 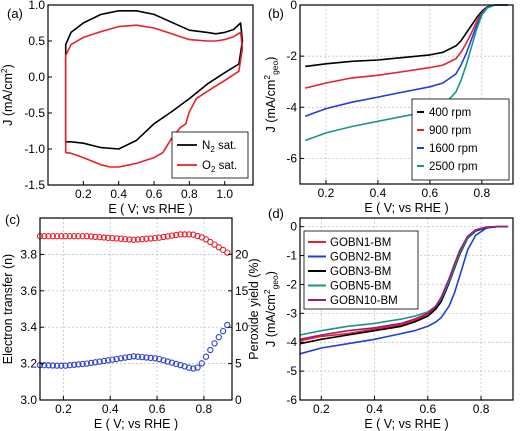 I want to click on y-tick-label: 0.0, so click(x=36, y=77).